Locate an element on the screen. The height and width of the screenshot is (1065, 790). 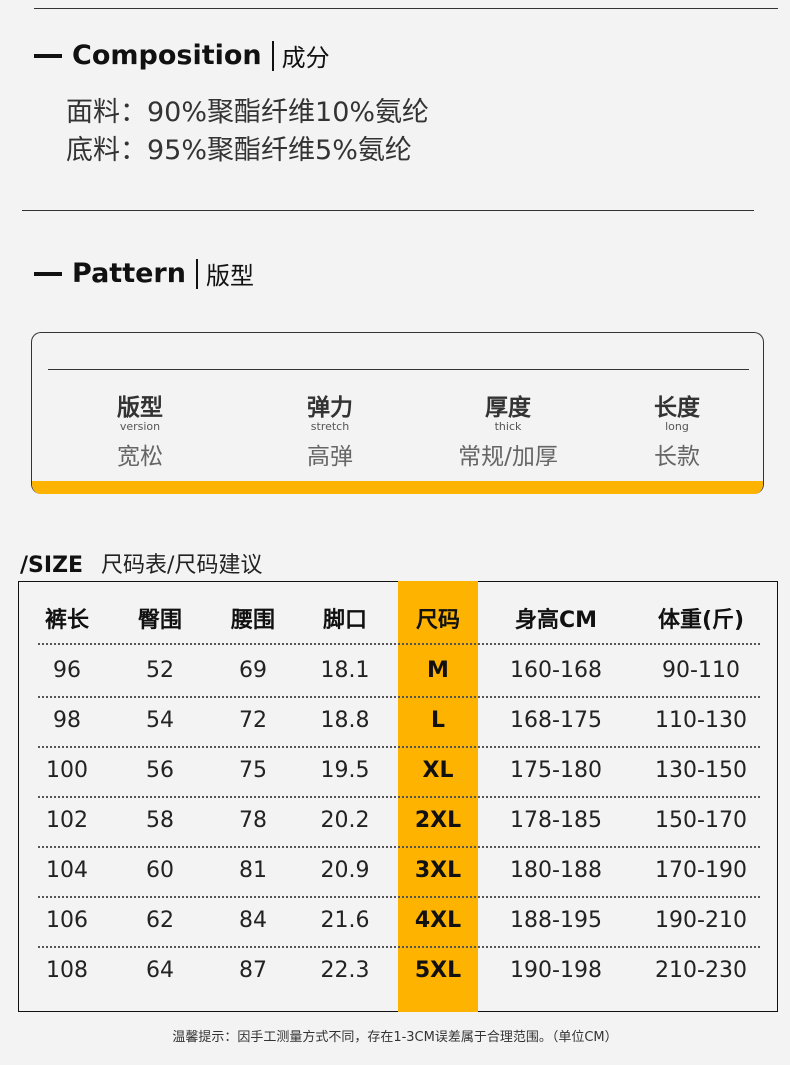
table-cell: 75 is located at coordinates (253, 770).